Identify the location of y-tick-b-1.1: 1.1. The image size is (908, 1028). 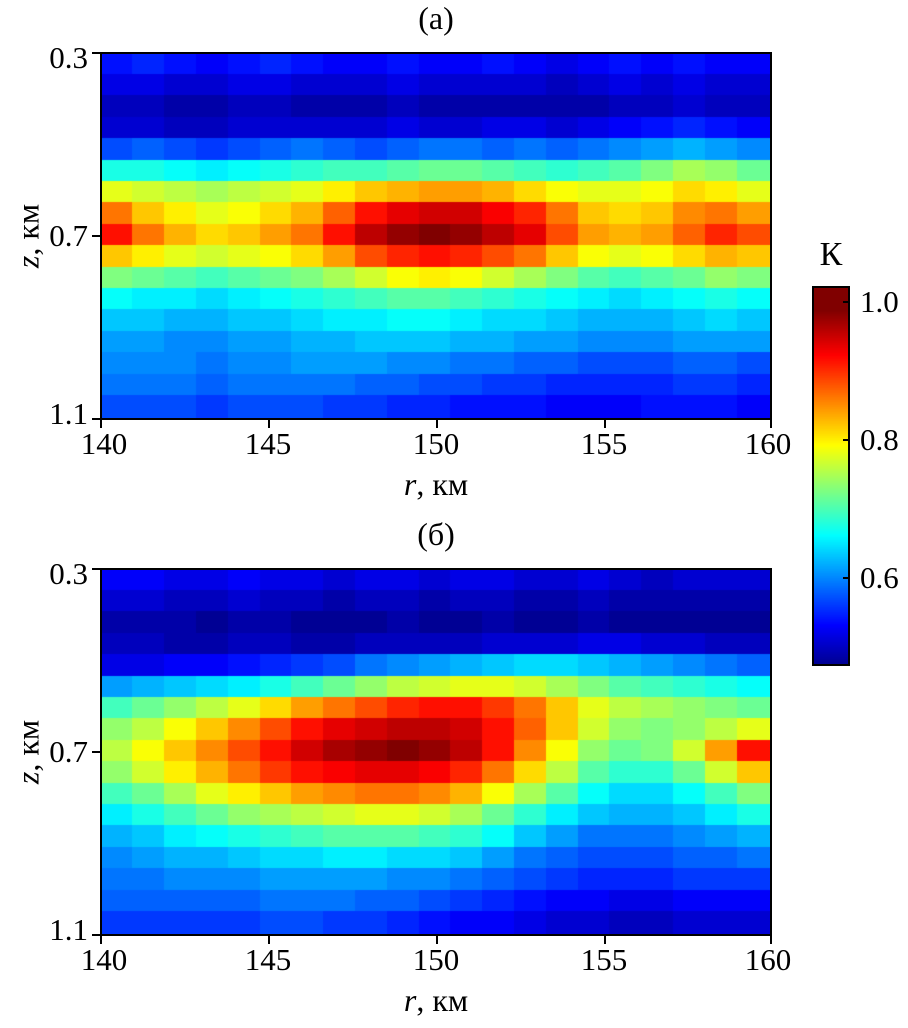
(68, 929).